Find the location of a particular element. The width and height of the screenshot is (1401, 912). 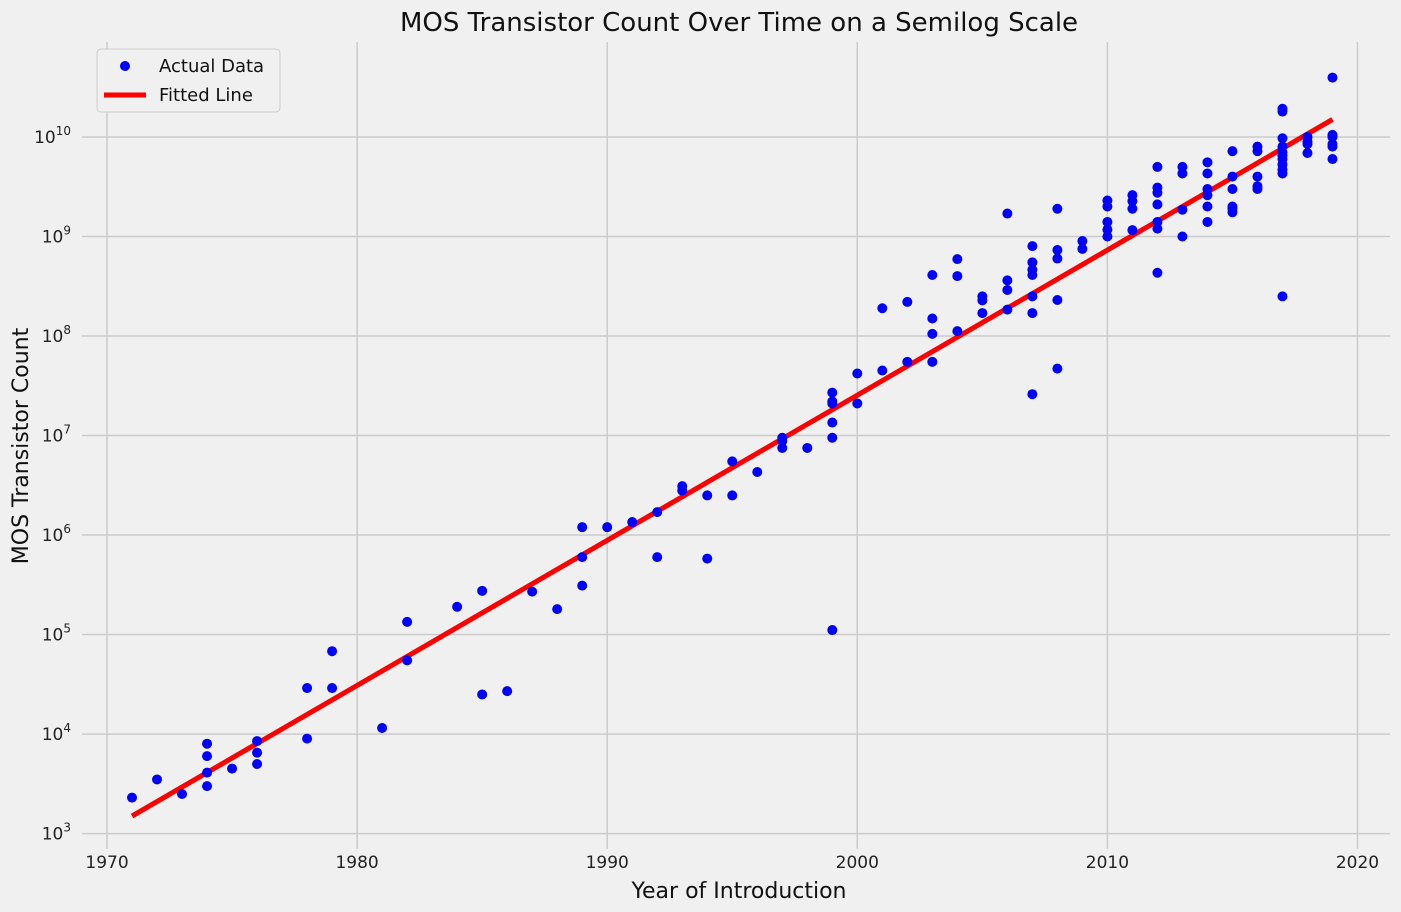

x-tick-label: 2010 is located at coordinates (1107, 863).